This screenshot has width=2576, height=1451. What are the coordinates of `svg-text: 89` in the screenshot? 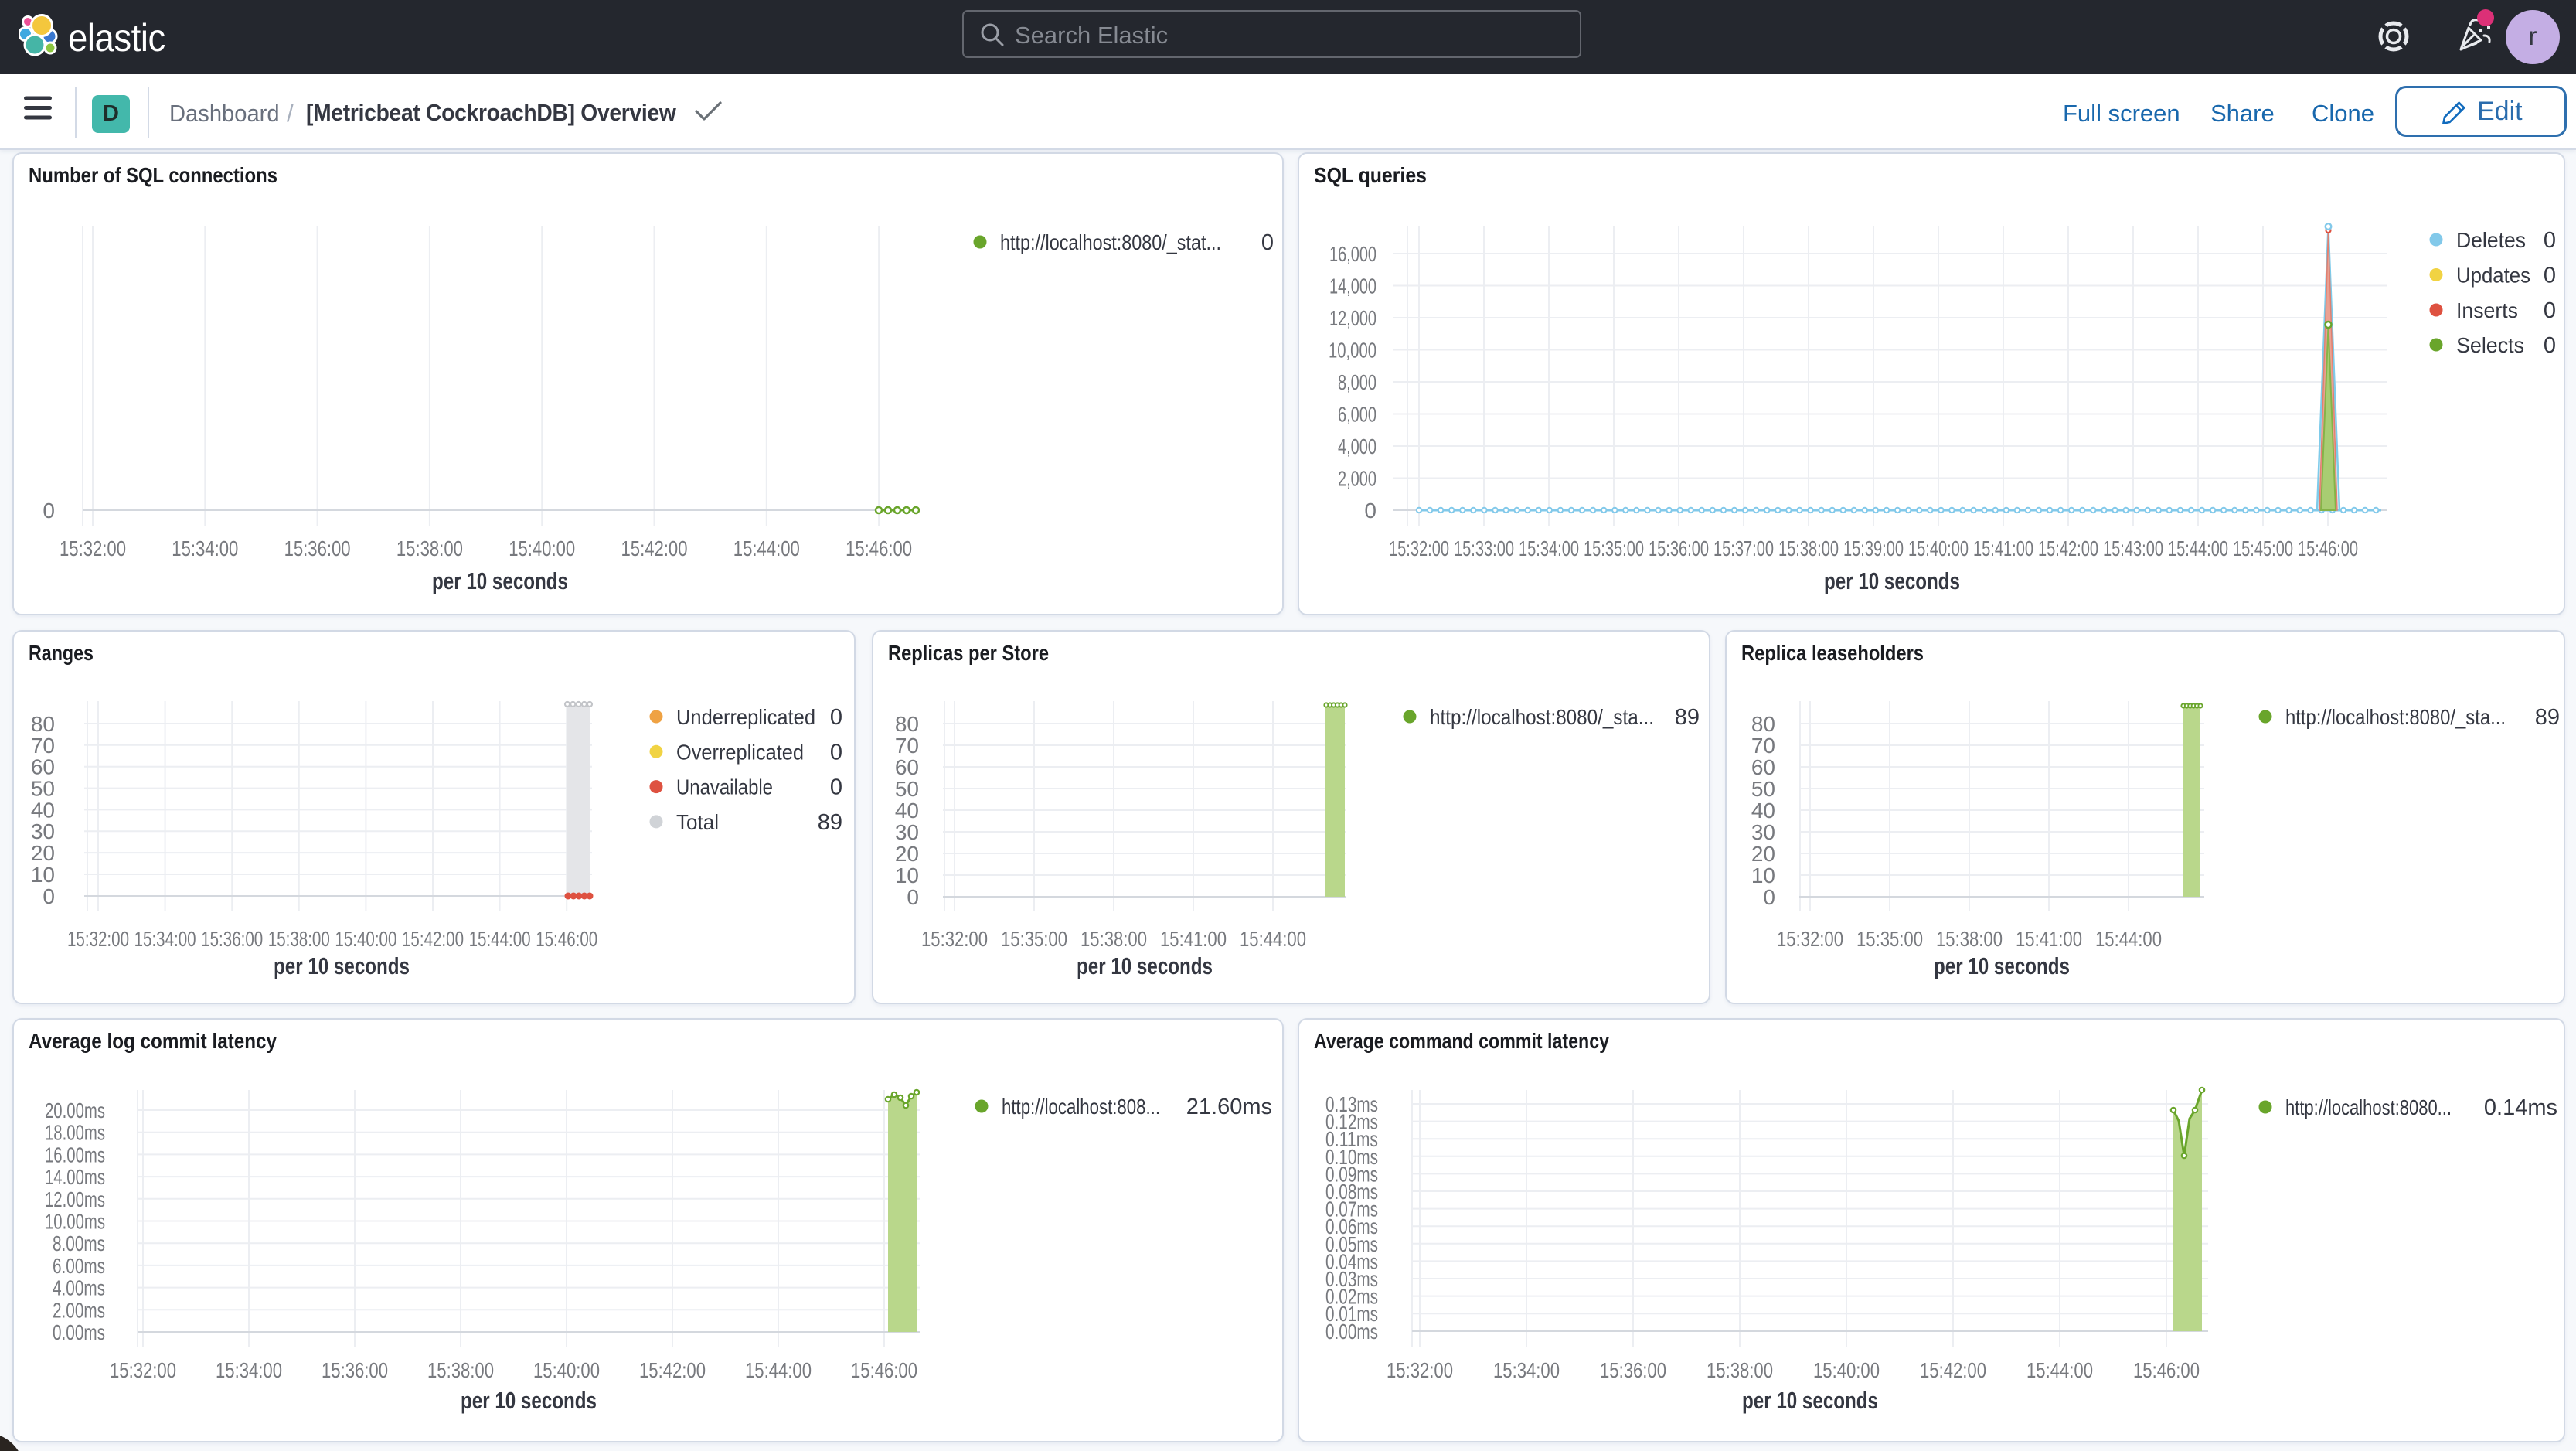 It's located at (1688, 717).